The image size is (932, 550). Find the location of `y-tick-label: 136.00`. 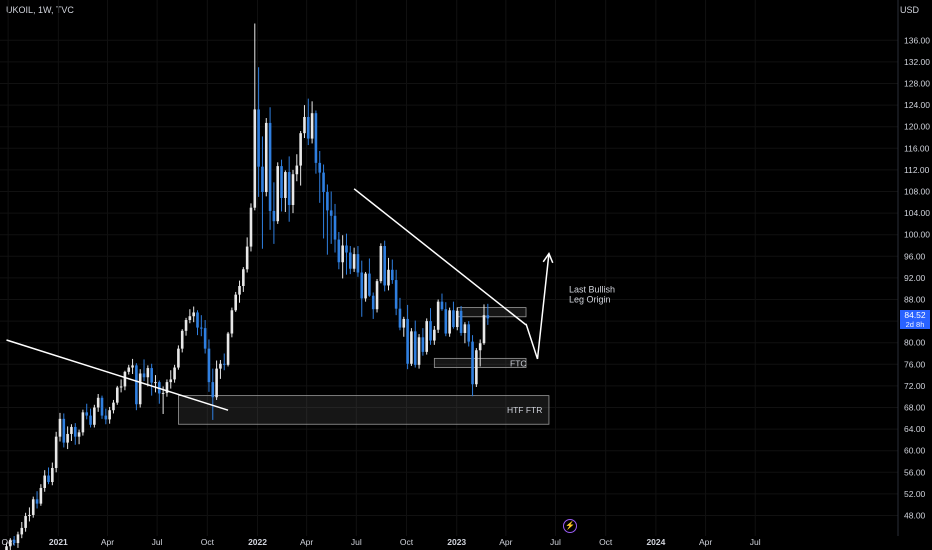

y-tick-label: 136.00 is located at coordinates (917, 40).